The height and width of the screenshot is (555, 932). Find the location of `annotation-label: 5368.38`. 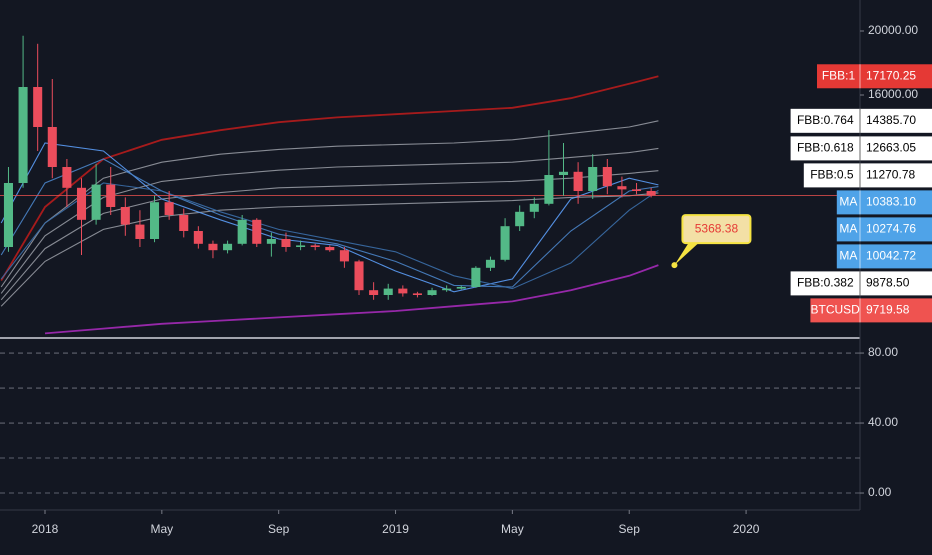

annotation-label: 5368.38 is located at coordinates (717, 228).